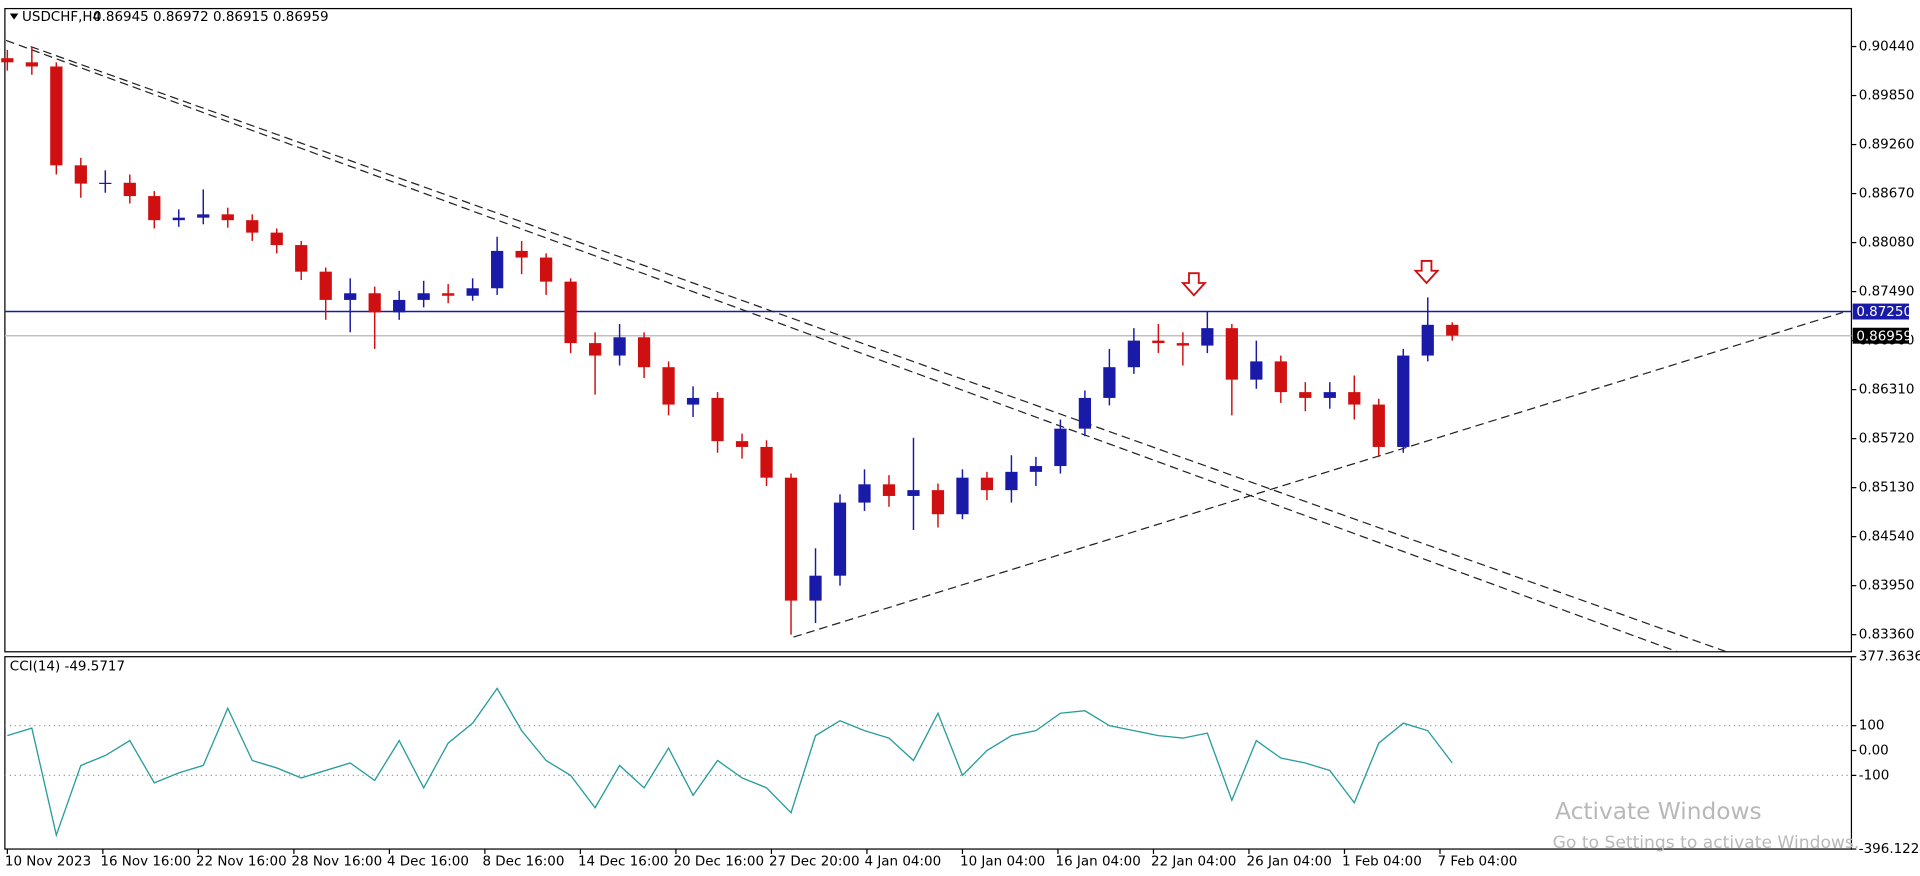 This screenshot has width=1920, height=876. Describe the element at coordinates (14, 16) in the screenshot. I see `menu-triangle` at that location.